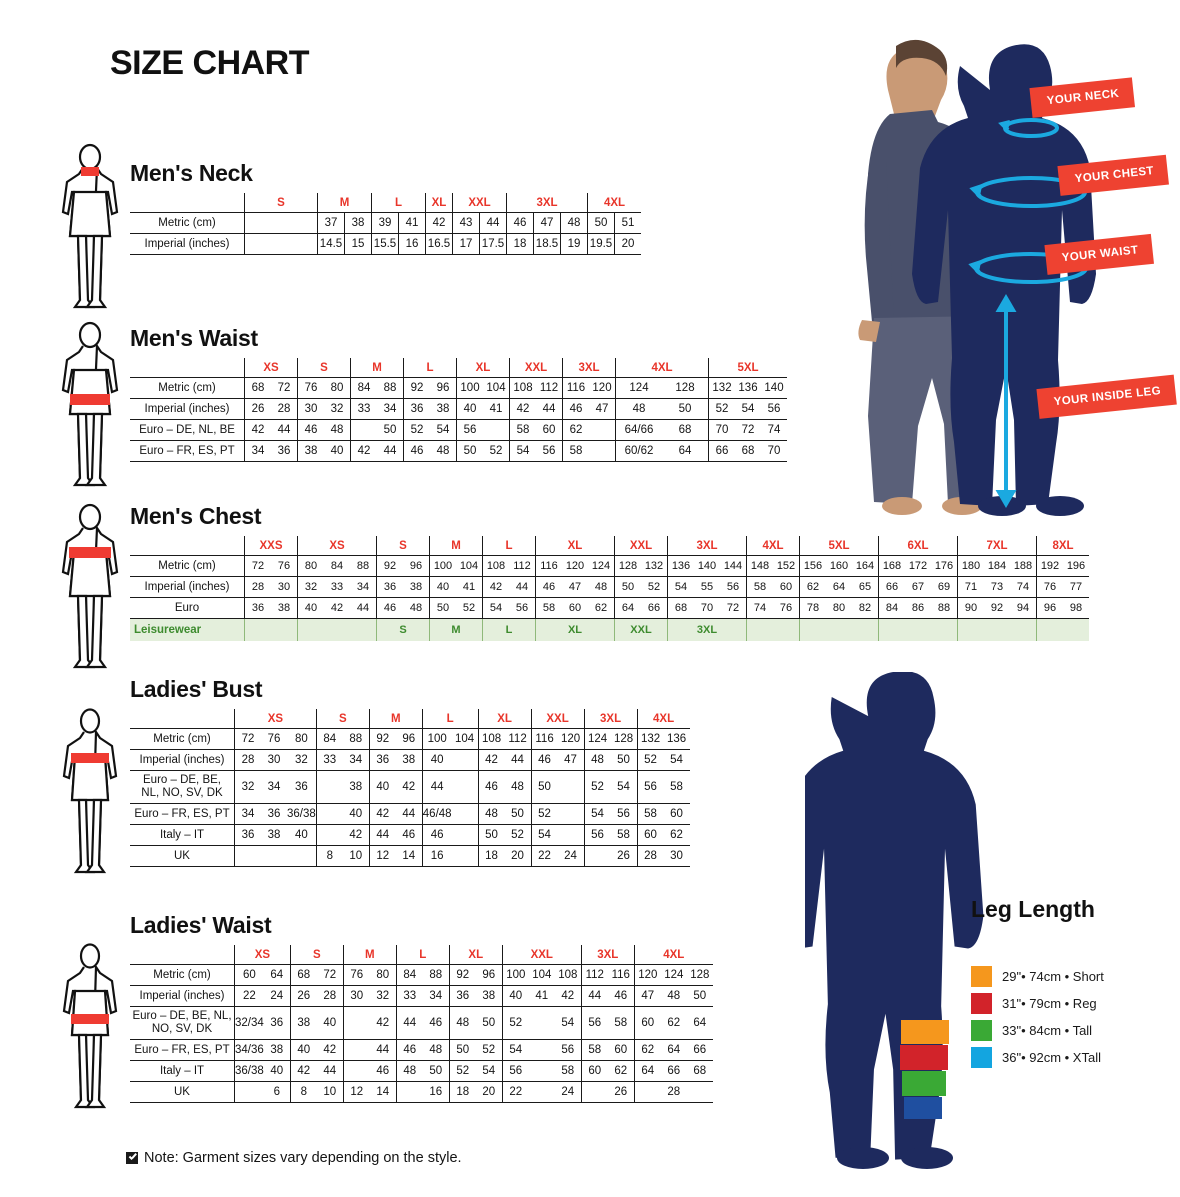 This screenshot has width=1180, height=1197. I want to click on cell: 100, so click(436, 739).